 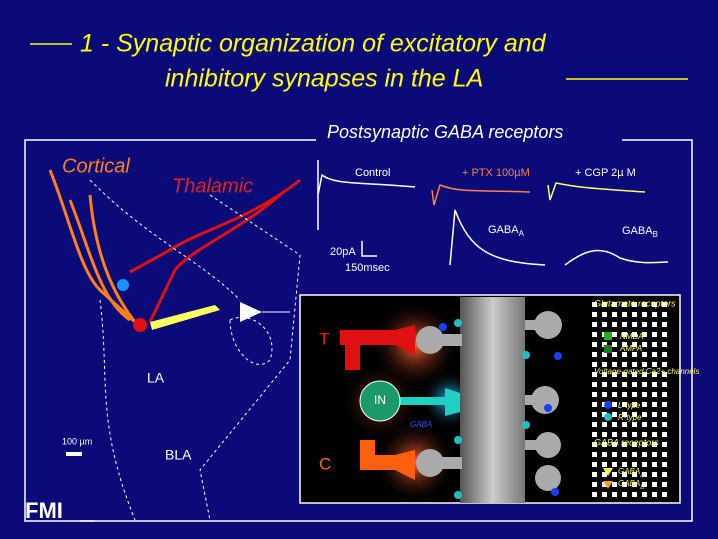 I want to click on legend-box, so click(x=628, y=399).